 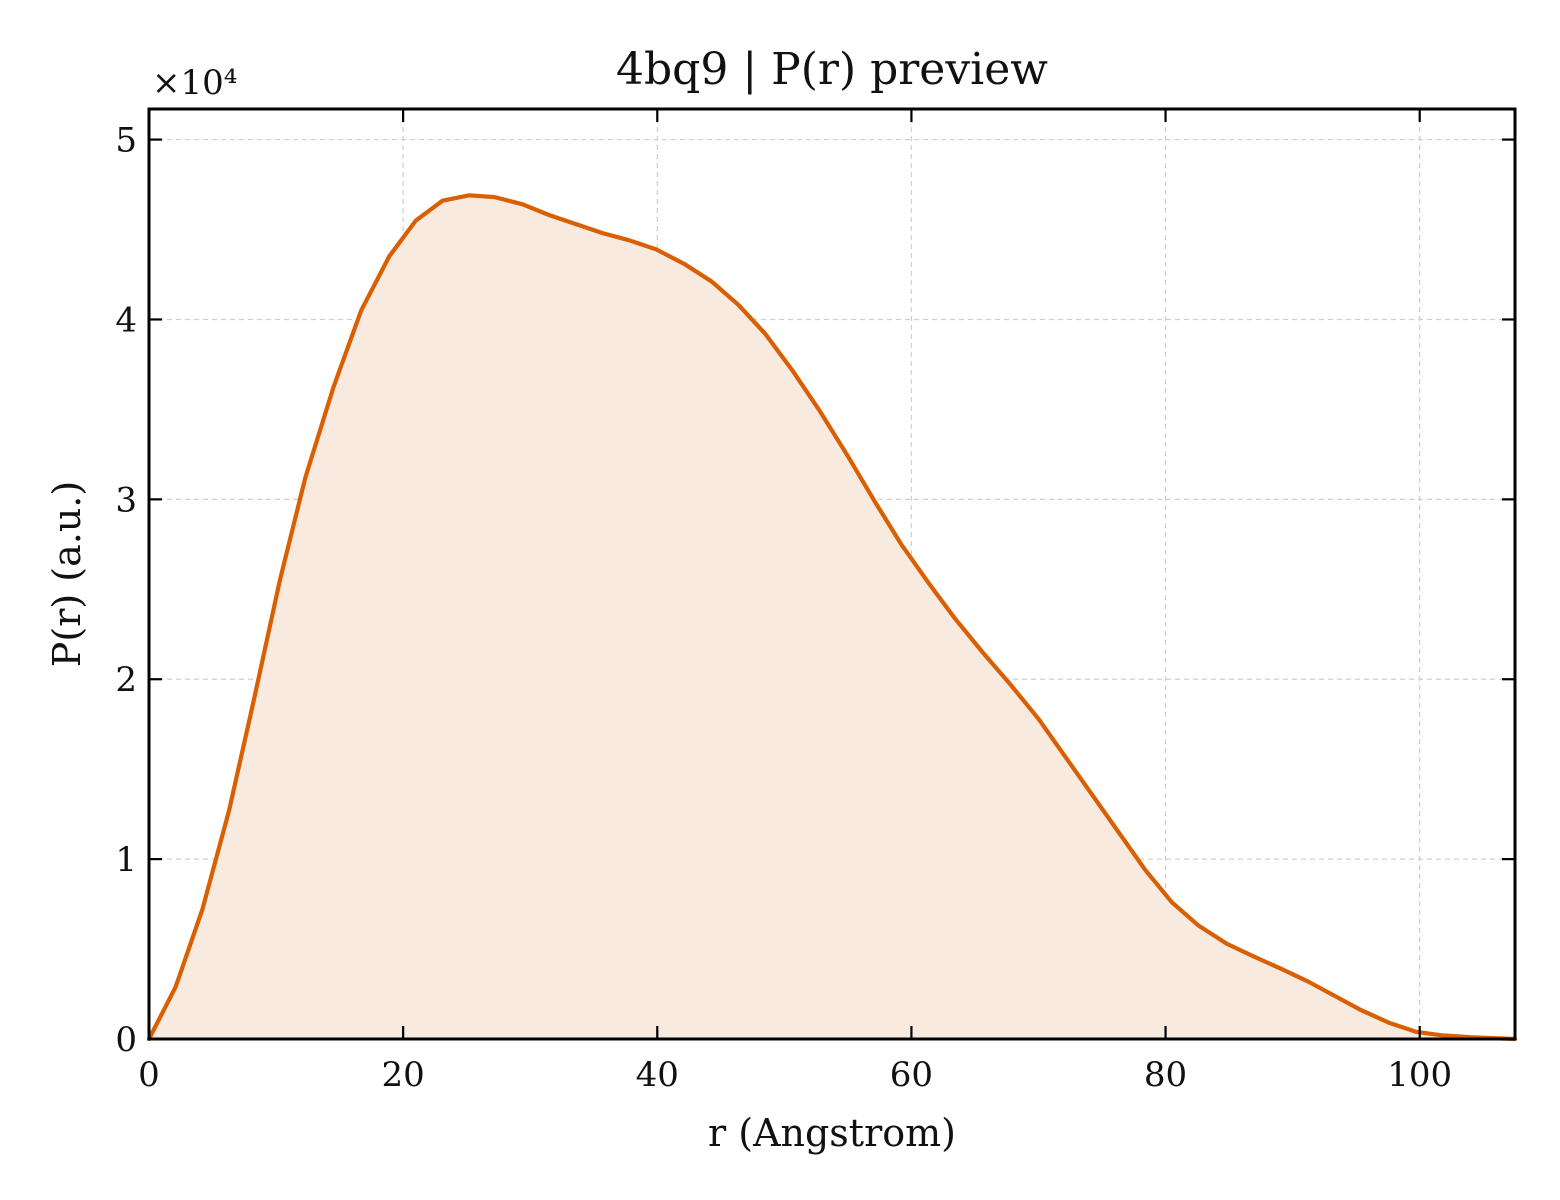 What do you see at coordinates (1419, 1075) in the screenshot?
I see `x-tick-label: 100` at bounding box center [1419, 1075].